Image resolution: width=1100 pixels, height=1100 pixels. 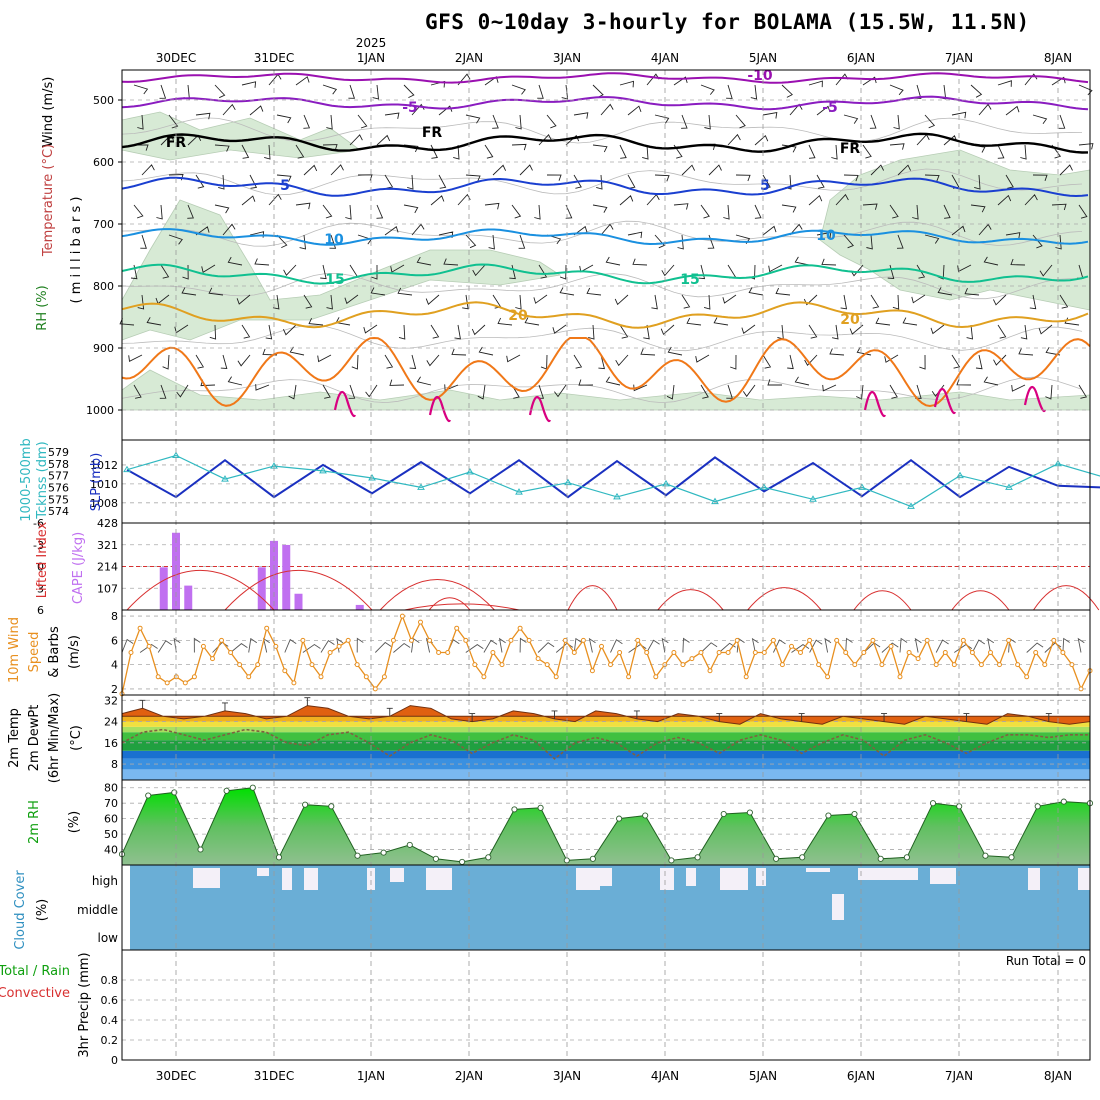 I want to click on panel-wind-bg, so click(x=606, y=652).